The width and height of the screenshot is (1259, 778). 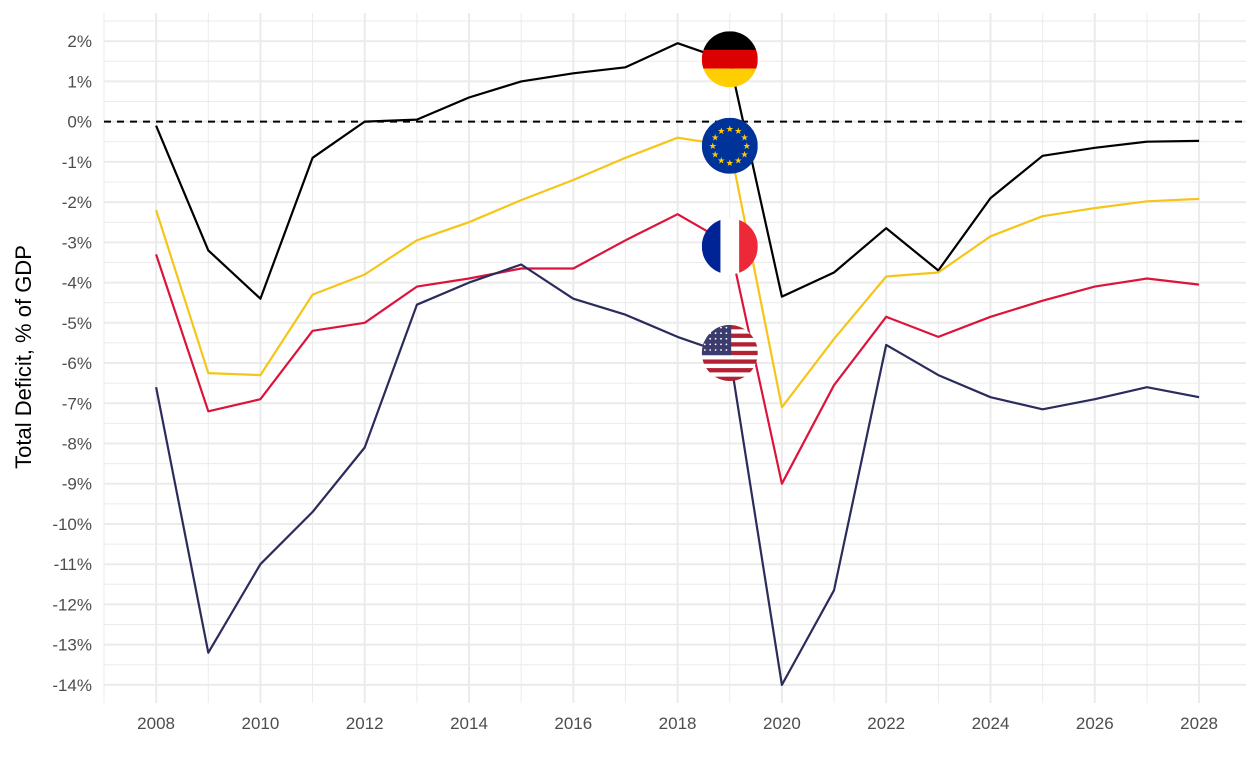 I want to click on y-tick-label: 0%, so click(x=79, y=122).